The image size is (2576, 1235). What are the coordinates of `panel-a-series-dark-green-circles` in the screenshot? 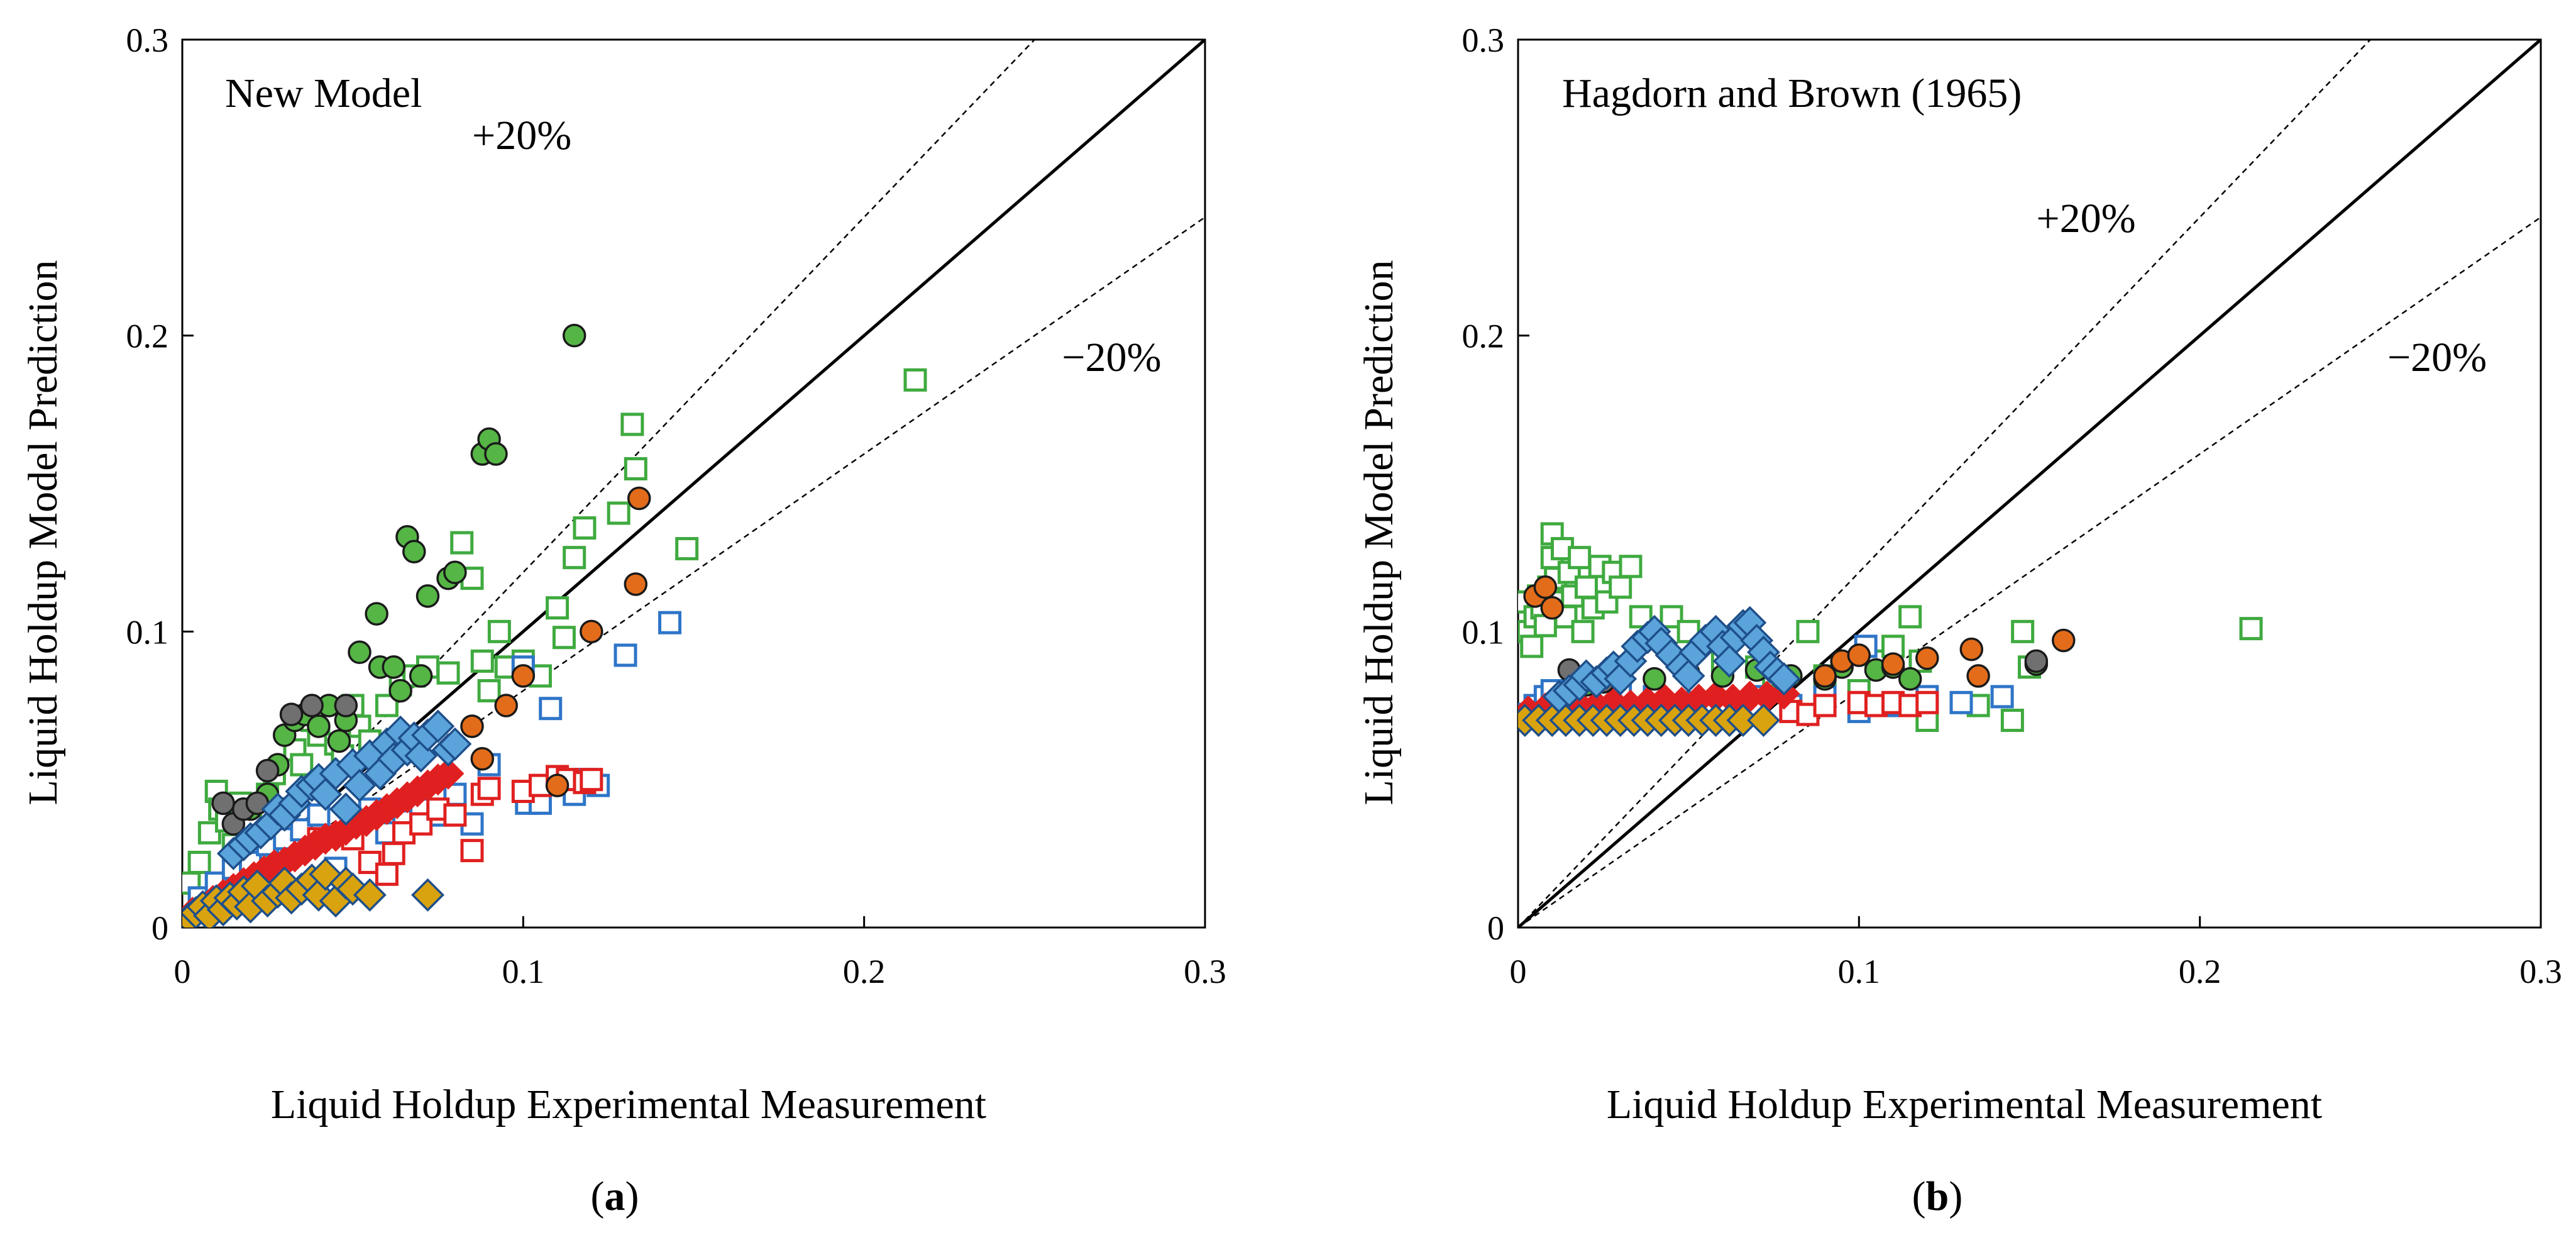 It's located at (412, 572).